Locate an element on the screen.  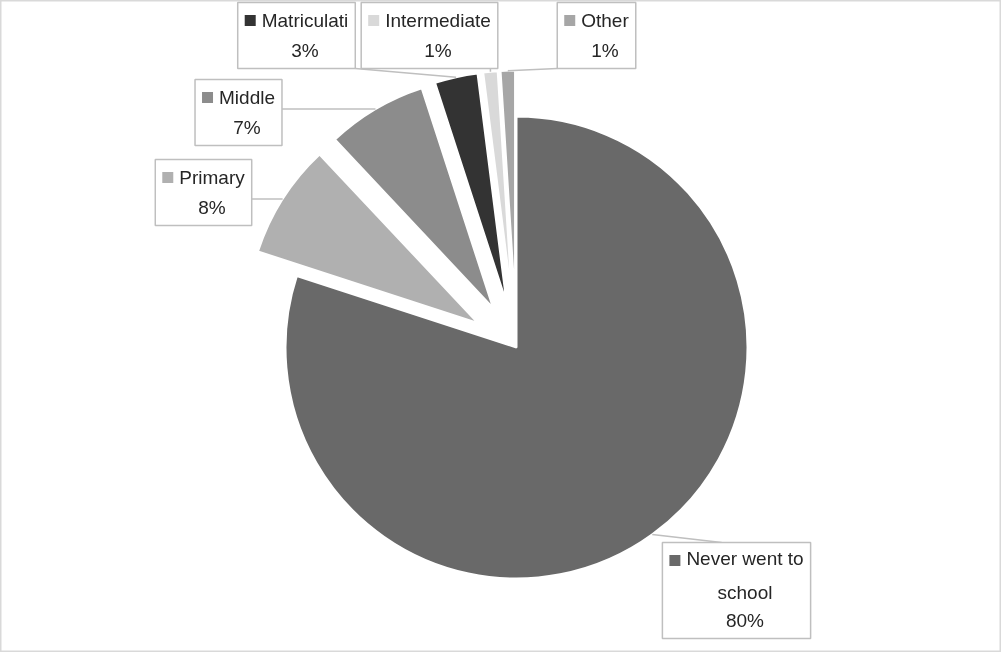
legend-label: Primary is located at coordinates (212, 177).